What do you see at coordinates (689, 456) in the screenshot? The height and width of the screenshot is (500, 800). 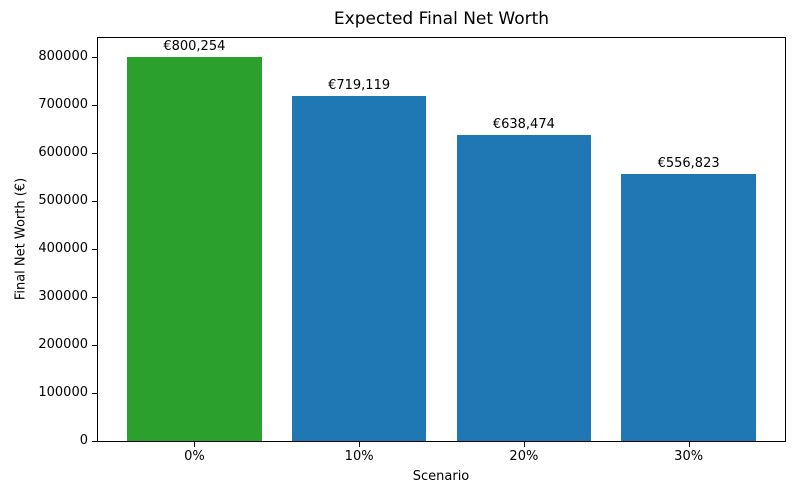 I see `x-tick-label: 30%` at bounding box center [689, 456].